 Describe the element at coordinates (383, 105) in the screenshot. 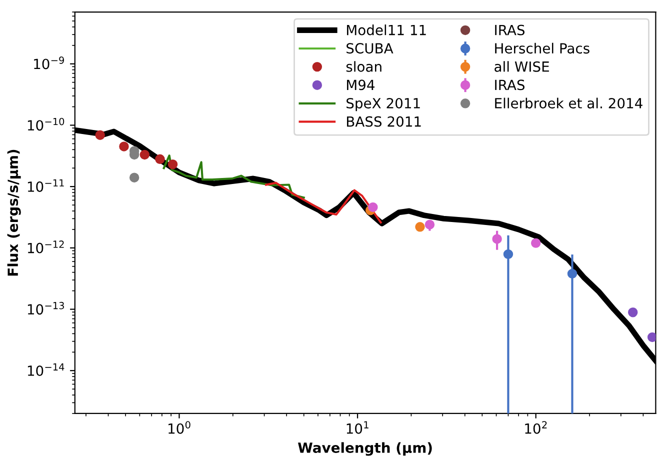

I see `legend-label: SpeX 2011` at that location.